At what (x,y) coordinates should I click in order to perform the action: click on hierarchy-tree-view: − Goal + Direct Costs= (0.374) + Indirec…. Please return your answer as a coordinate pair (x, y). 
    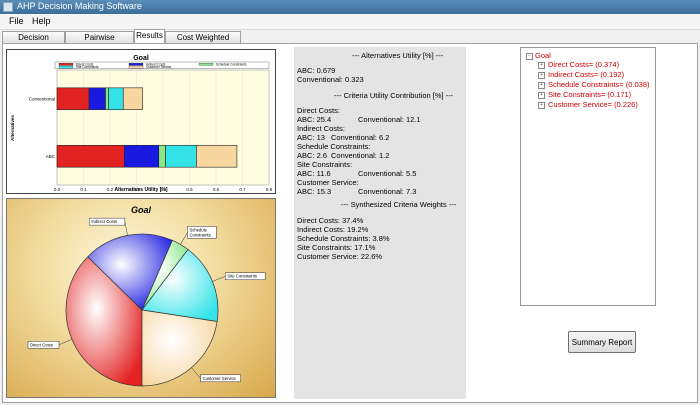
    Looking at the image, I should click on (588, 176).